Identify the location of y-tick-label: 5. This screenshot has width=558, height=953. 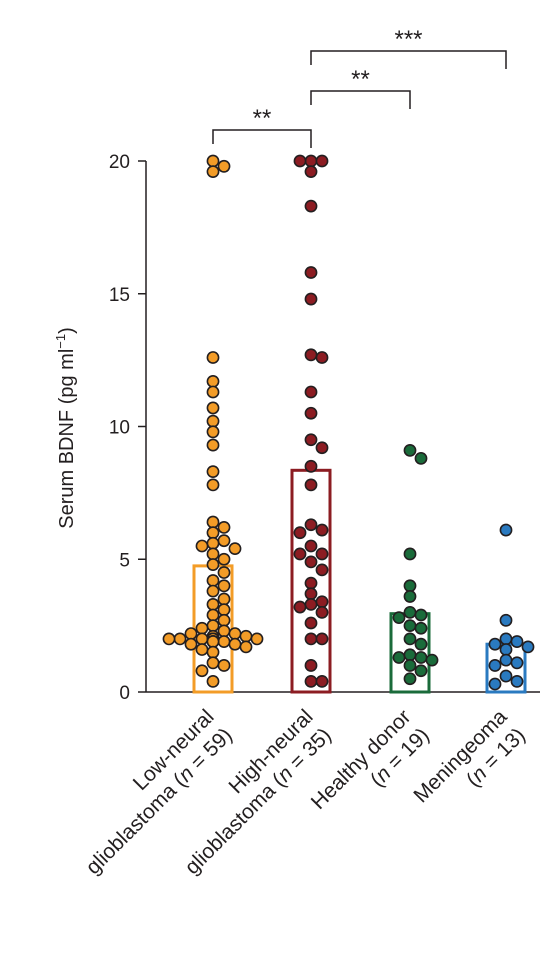
(124, 560).